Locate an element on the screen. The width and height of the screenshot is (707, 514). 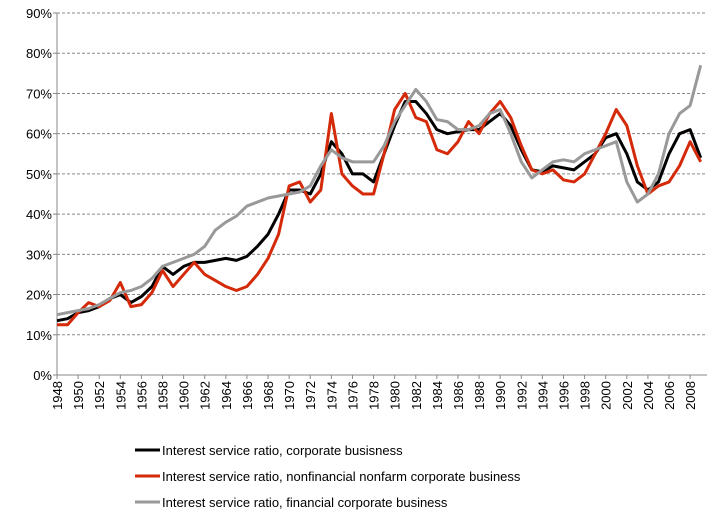
x-tick-label: 2000 is located at coordinates (606, 395).